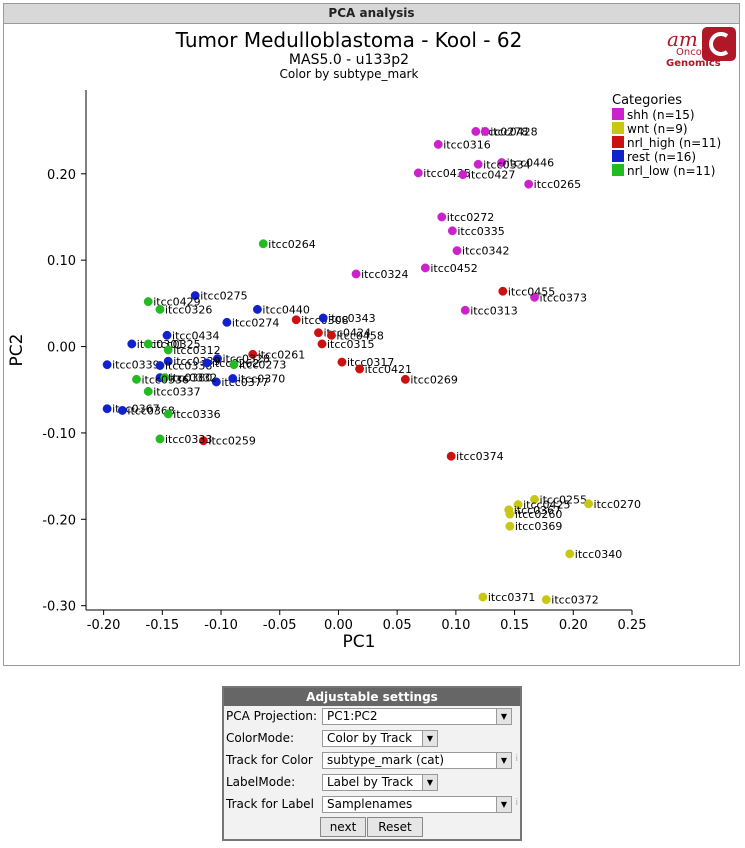 The image size is (745, 848). What do you see at coordinates (349, 40) in the screenshot?
I see `chart-title: Tumor Medulloblastoma - Kool - 62` at bounding box center [349, 40].